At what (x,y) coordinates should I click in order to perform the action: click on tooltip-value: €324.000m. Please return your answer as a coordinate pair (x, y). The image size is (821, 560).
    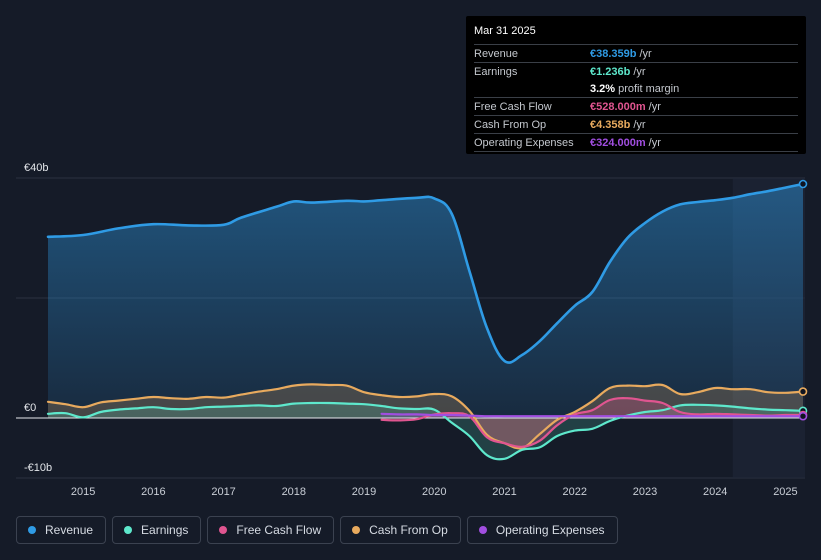
    Looking at the image, I should click on (618, 142).